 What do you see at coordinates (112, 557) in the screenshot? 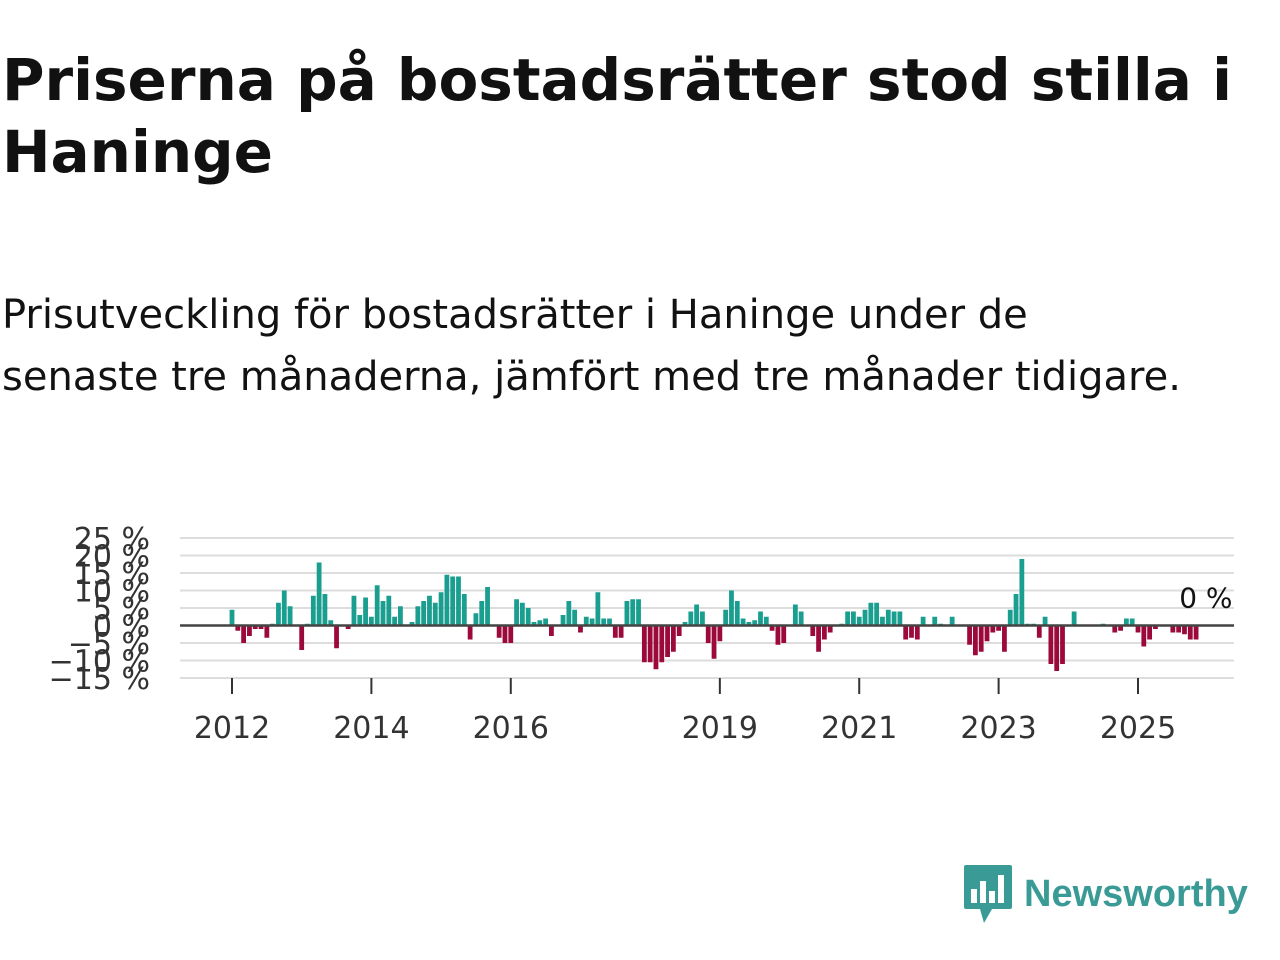
I see `y-tick-label: 20 %` at bounding box center [112, 557].